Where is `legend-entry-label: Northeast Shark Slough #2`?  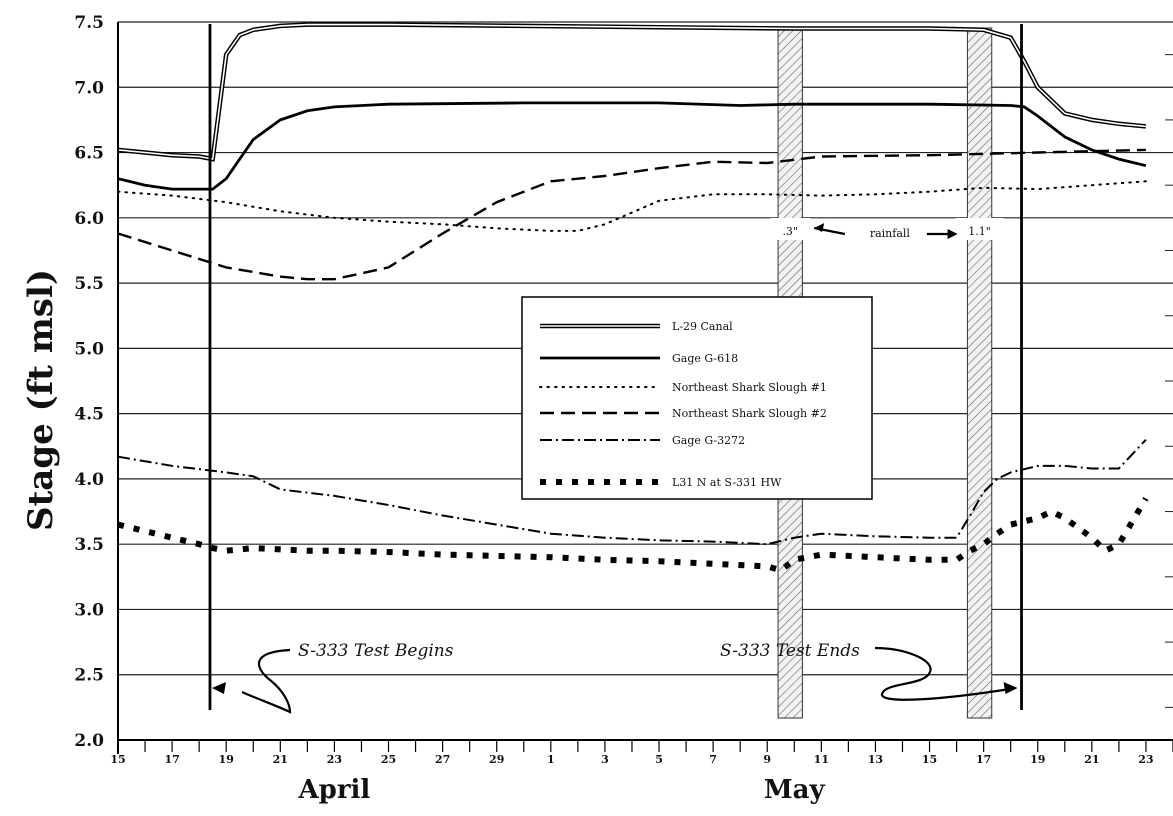
legend-entry-label: Northeast Shark Slough #2 is located at coordinates (749, 413).